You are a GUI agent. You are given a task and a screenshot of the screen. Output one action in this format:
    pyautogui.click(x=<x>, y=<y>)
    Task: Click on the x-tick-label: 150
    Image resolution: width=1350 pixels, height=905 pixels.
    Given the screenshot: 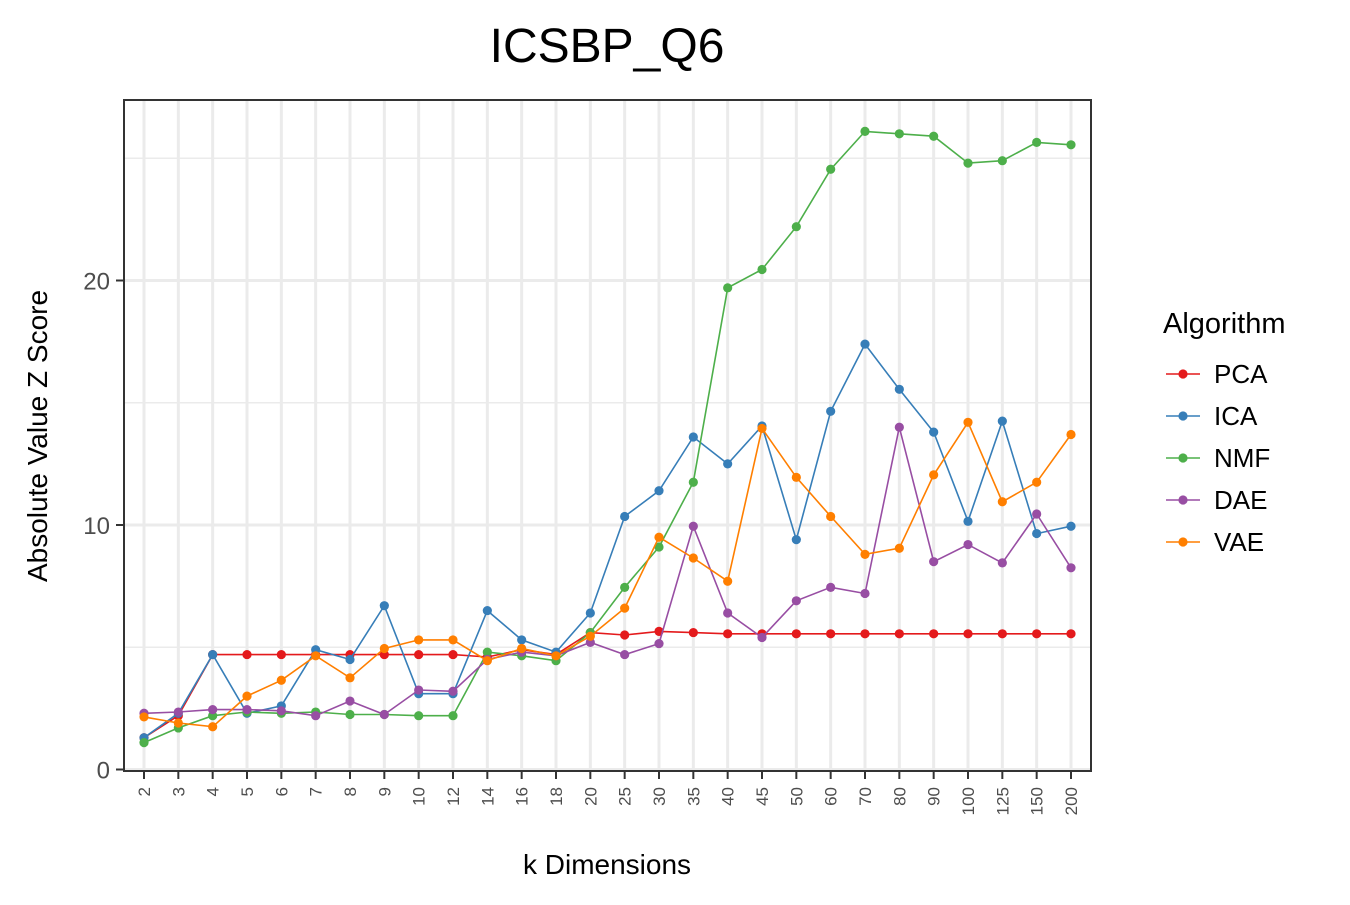 What is the action you would take?
    pyautogui.click(x=1037, y=801)
    